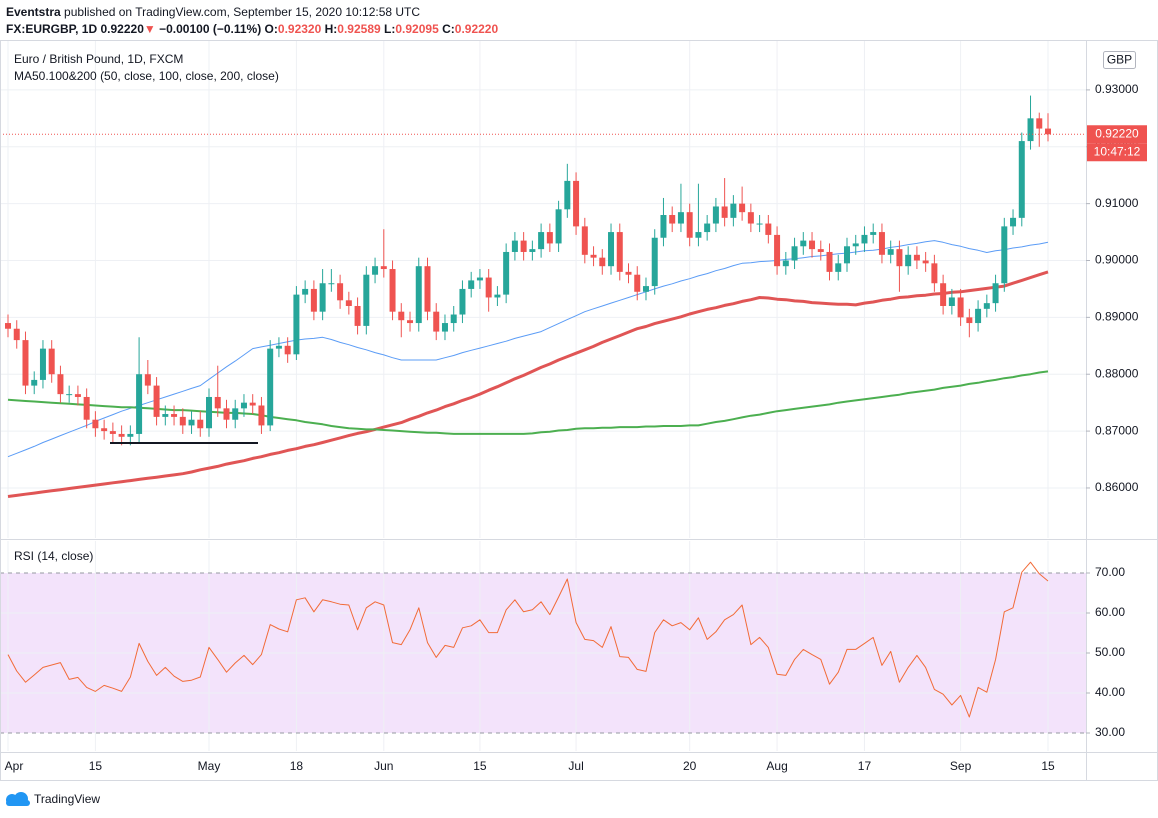 This screenshot has width=1158, height=818. Describe the element at coordinates (1110, 652) in the screenshot. I see `y-tick-label: 50.00` at that location.